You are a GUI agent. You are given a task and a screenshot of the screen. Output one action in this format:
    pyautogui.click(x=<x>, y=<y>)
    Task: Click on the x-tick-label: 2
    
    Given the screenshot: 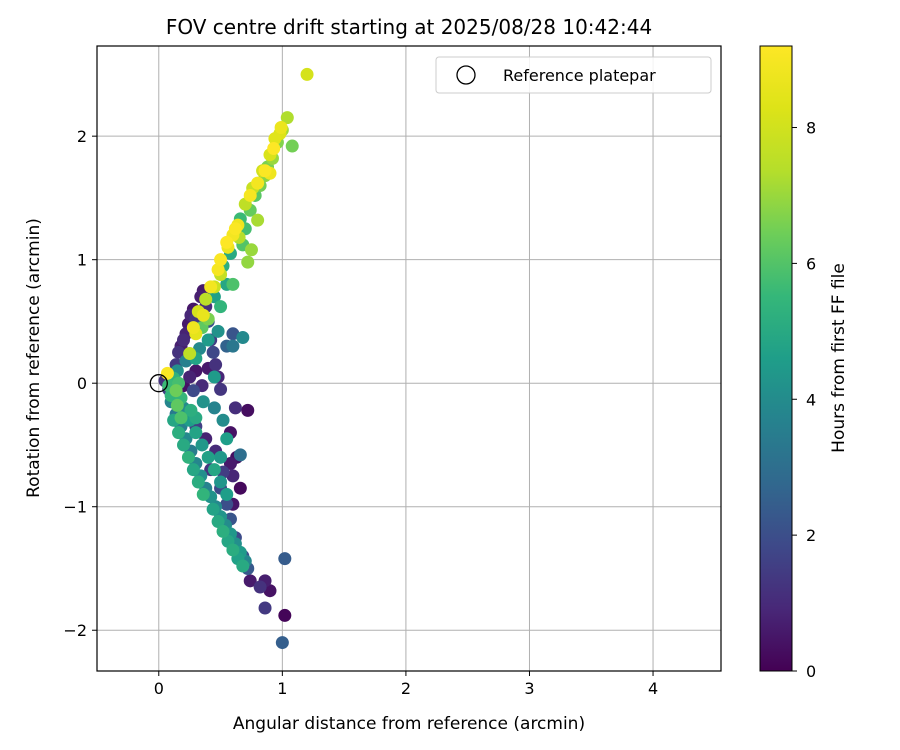 What is the action you would take?
    pyautogui.click(x=406, y=688)
    